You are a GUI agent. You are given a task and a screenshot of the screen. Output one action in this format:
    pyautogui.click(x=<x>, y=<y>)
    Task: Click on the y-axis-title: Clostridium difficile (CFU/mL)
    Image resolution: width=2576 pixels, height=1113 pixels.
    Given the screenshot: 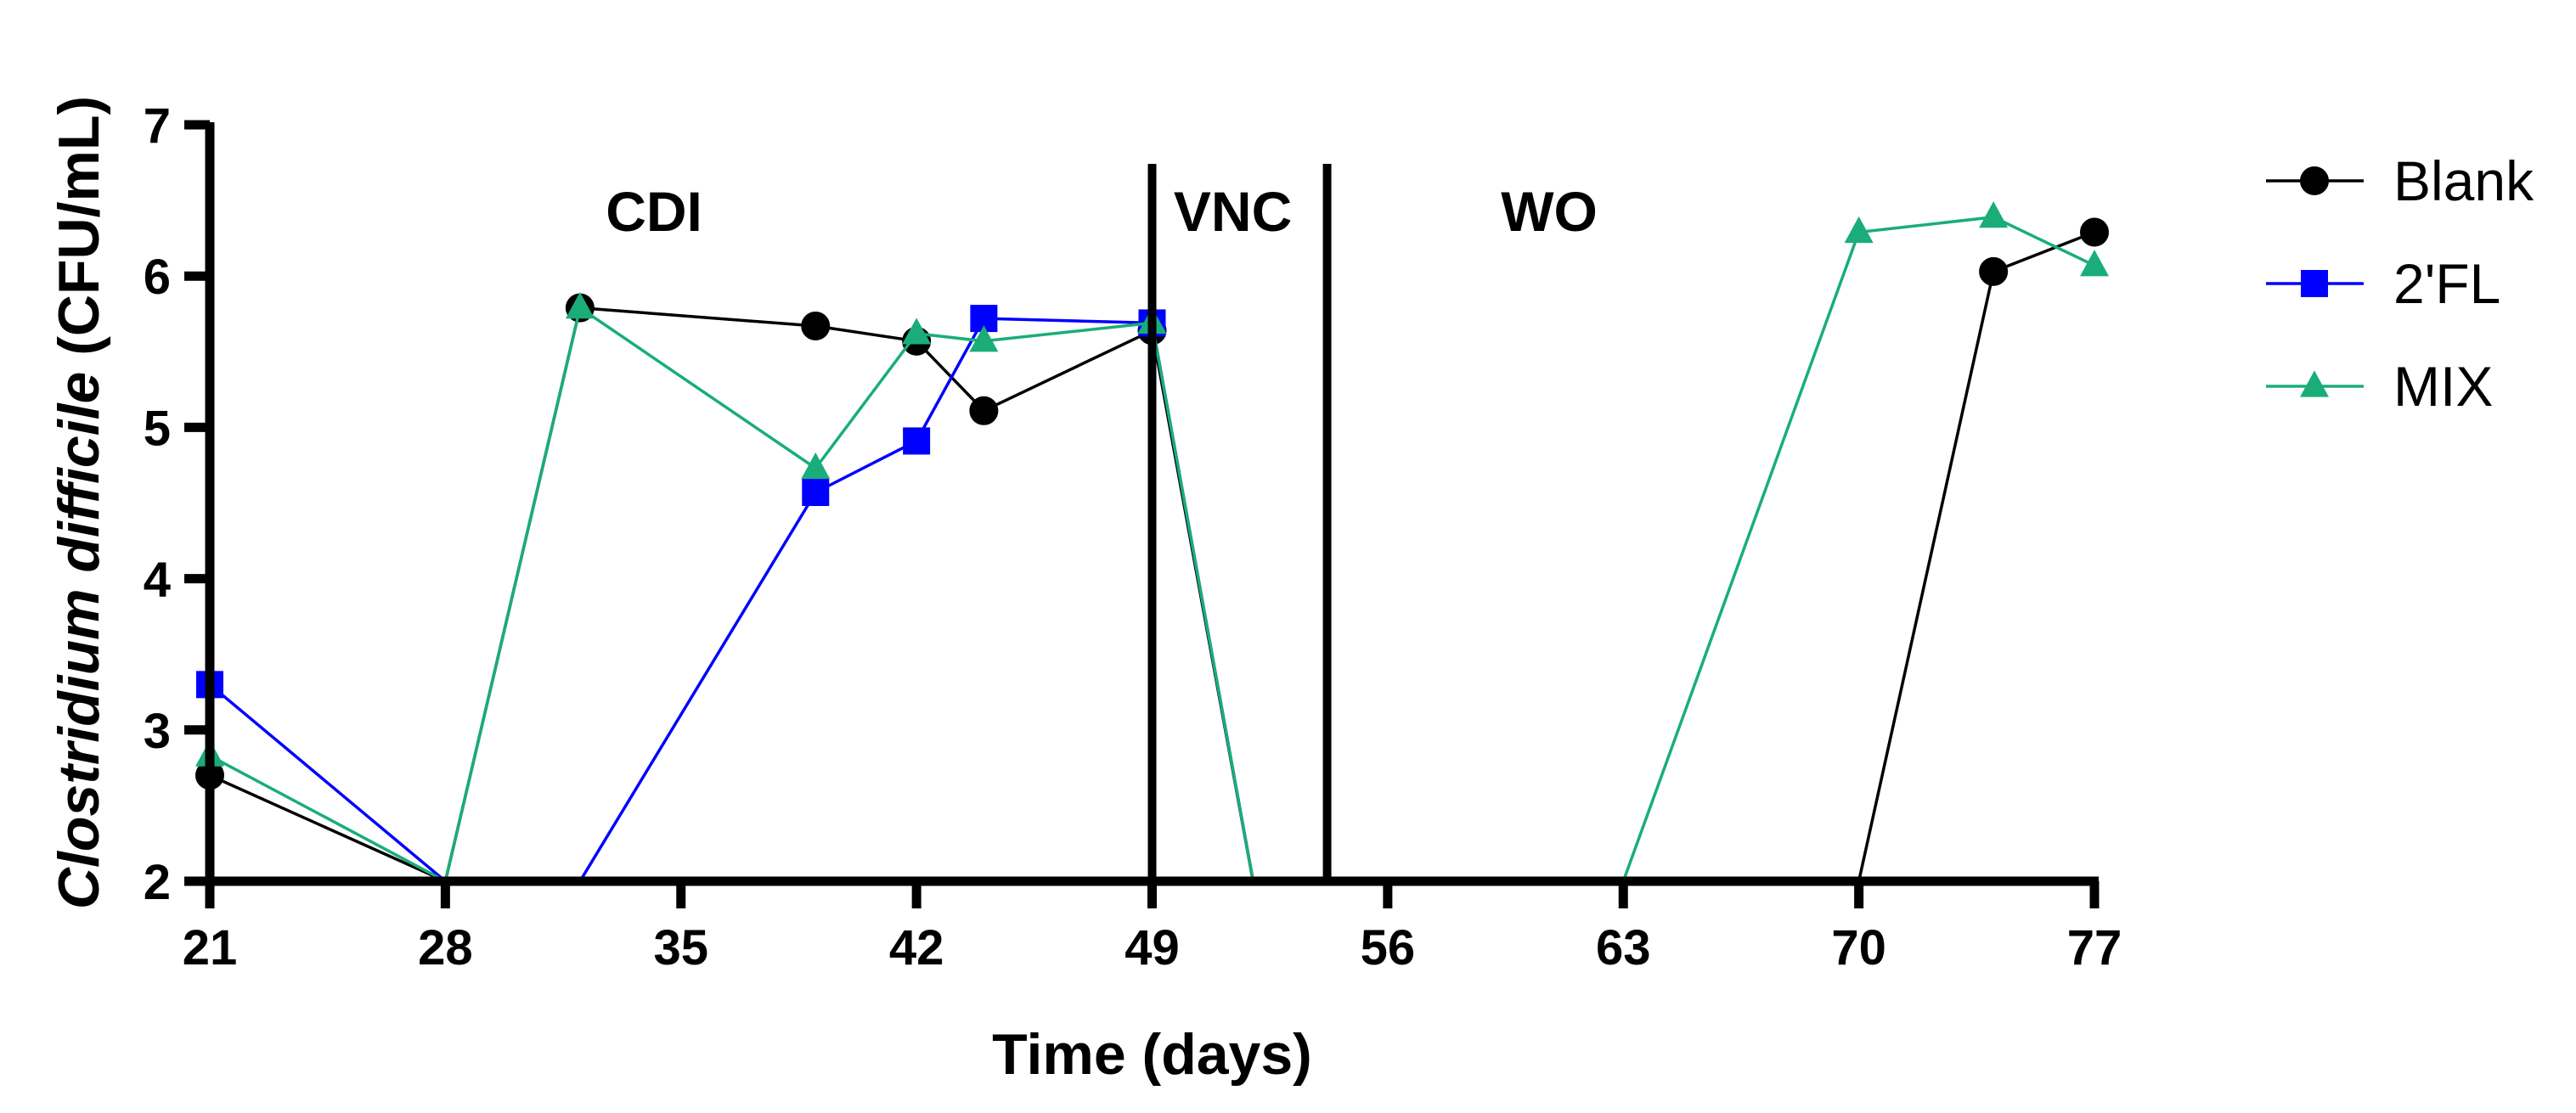 What is the action you would take?
    pyautogui.click(x=79, y=502)
    